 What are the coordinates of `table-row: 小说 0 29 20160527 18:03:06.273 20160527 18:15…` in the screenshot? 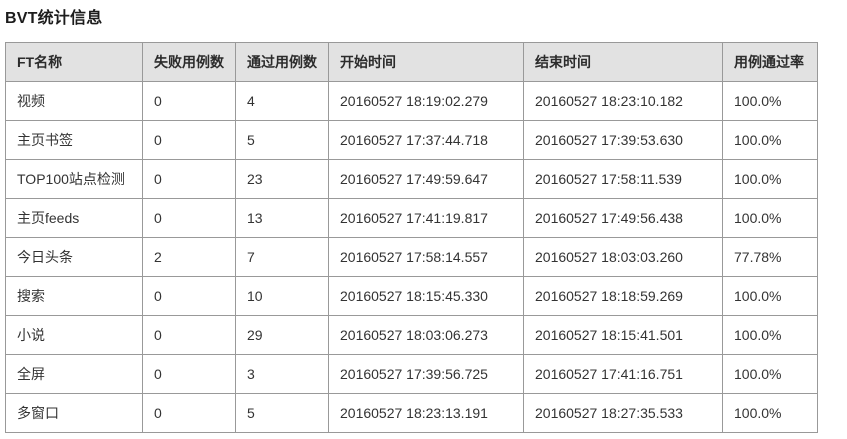 It's located at (411, 335).